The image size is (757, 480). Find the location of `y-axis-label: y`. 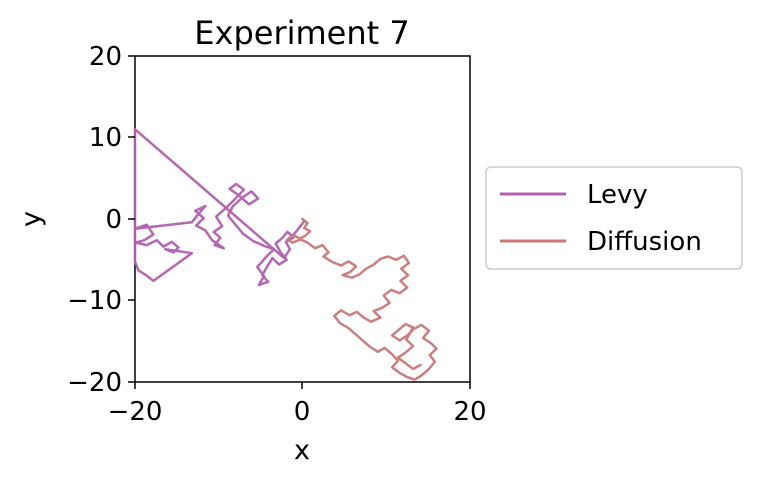

y-axis-label: y is located at coordinates (31, 219).